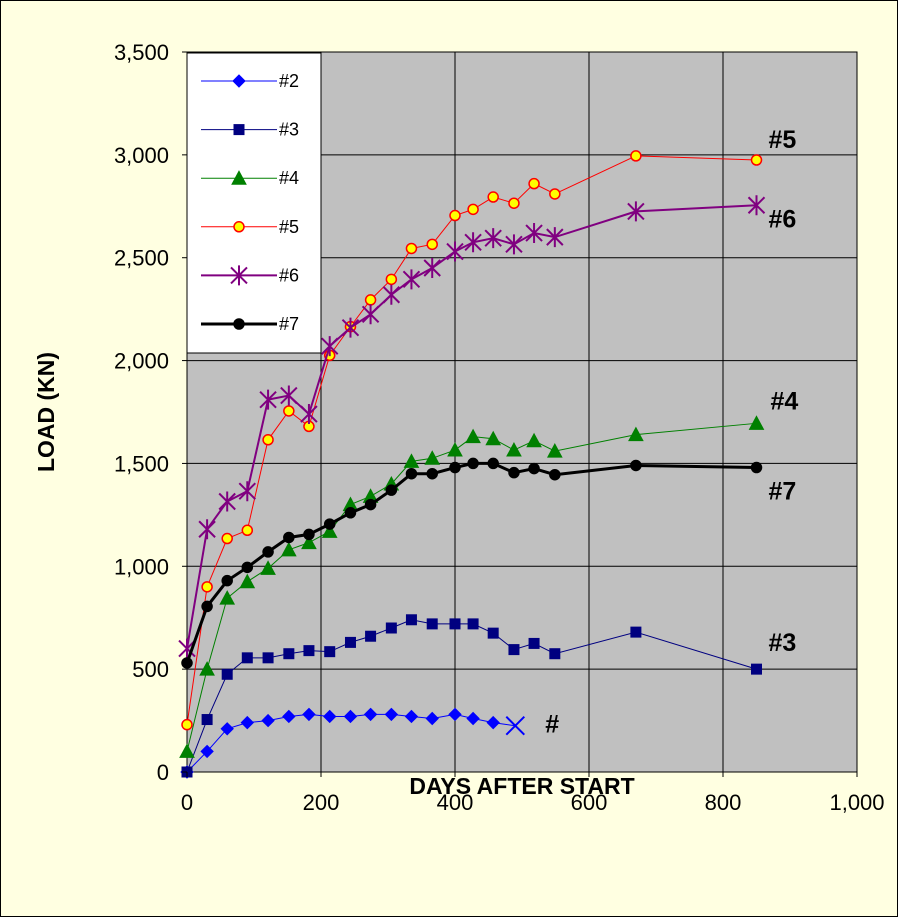 The width and height of the screenshot is (900, 923). I want to click on legend-item: #3, so click(250, 130).